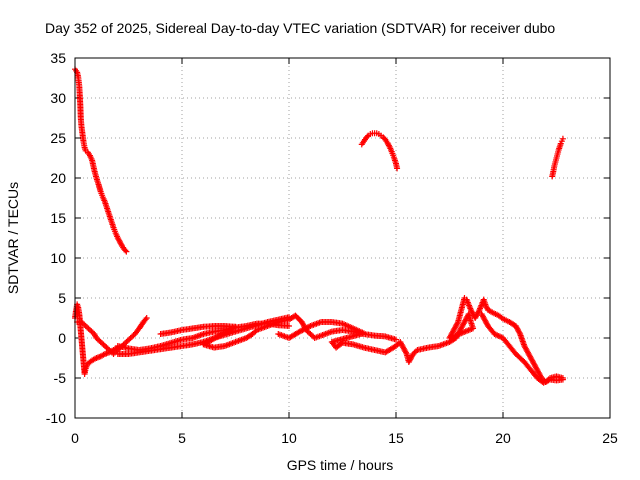 Image resolution: width=640 pixels, height=480 pixels. Describe the element at coordinates (62, 298) in the screenshot. I see `y-tick-label: 5` at that location.